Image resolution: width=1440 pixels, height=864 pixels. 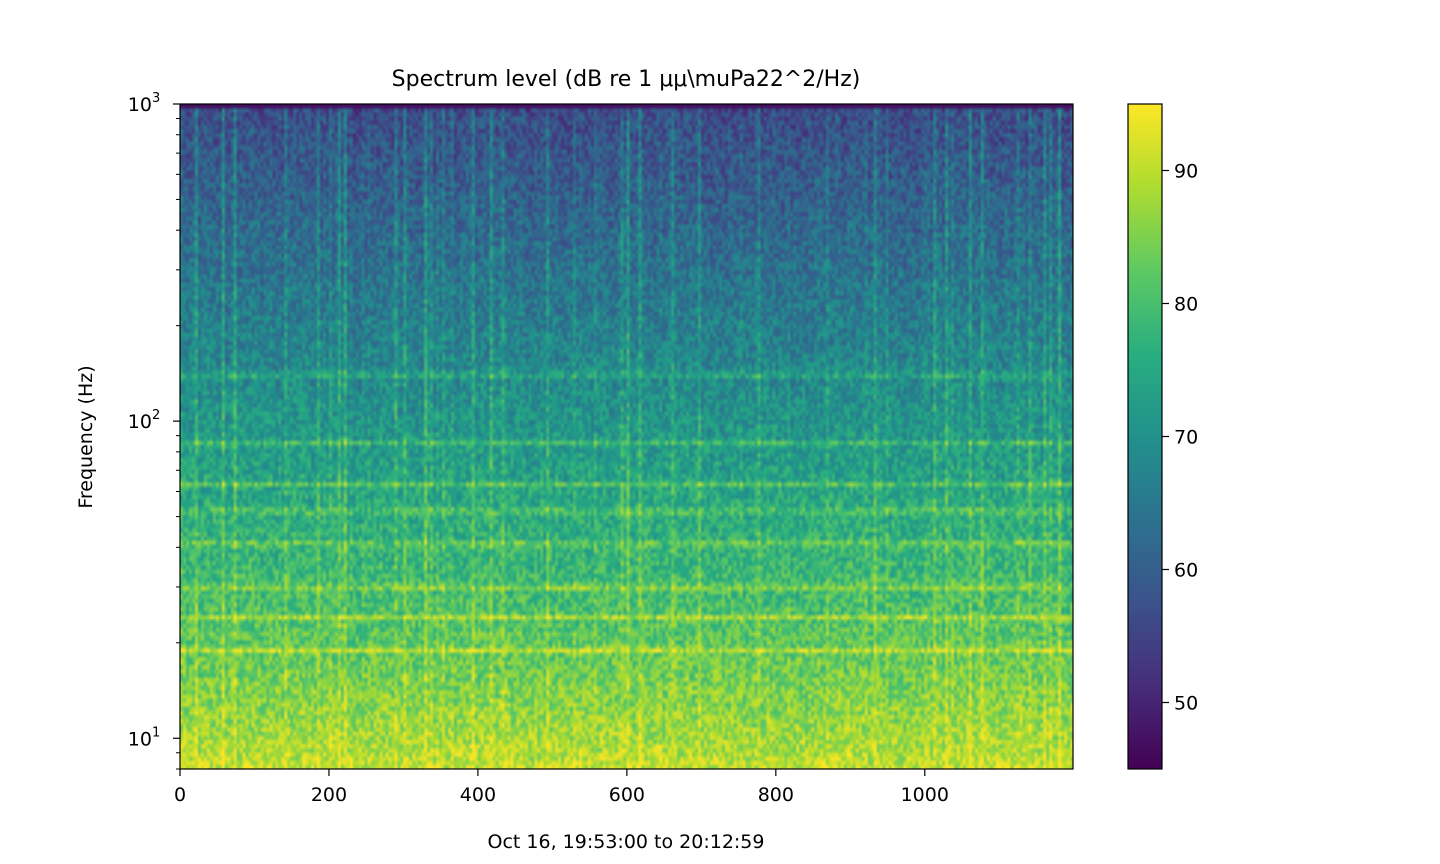 What do you see at coordinates (478, 795) in the screenshot?
I see `x-tick-label: 400` at bounding box center [478, 795].